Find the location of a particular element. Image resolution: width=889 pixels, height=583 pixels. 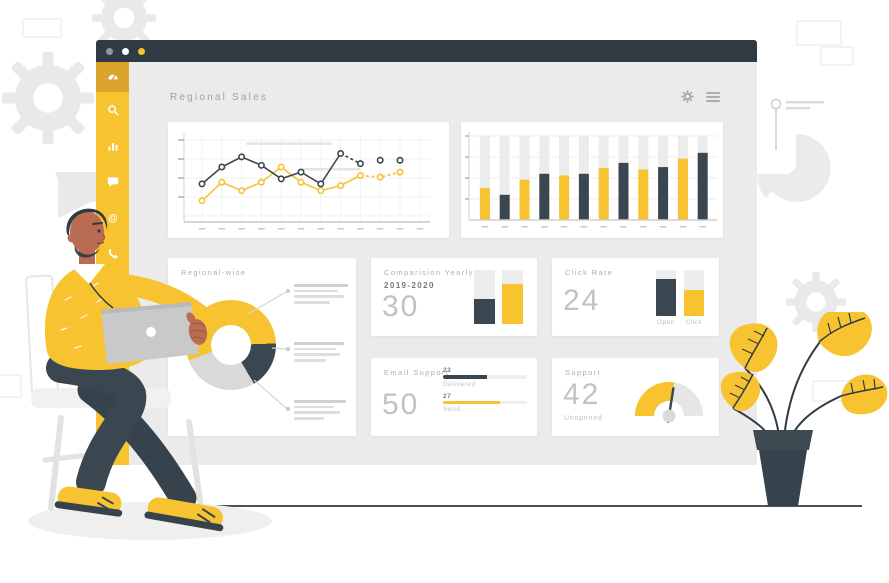

laptop is located at coordinates (150, 333).